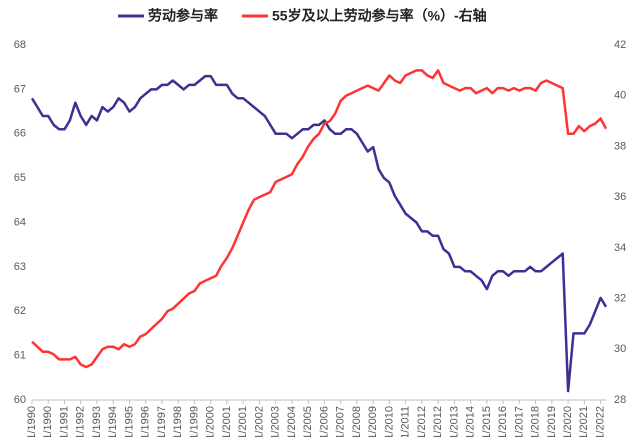 The image size is (643, 437). I want to click on x-tick-label: 4/1/2009, so click(373, 421).